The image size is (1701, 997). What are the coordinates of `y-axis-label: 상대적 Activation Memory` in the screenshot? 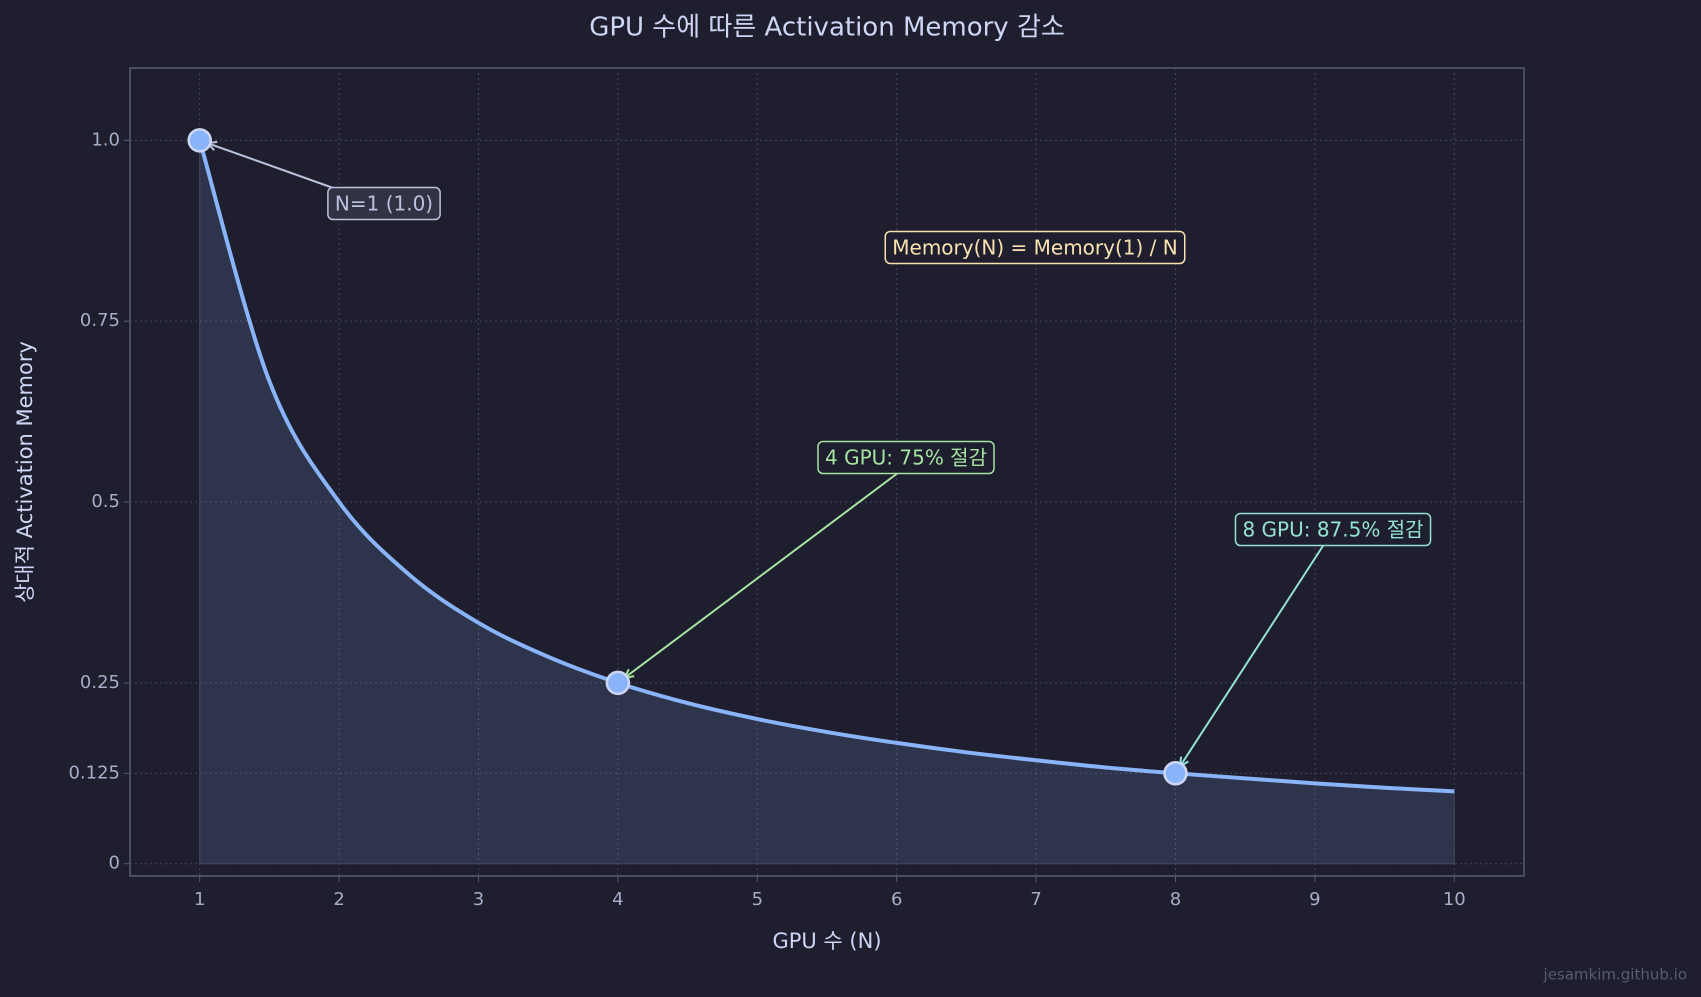 It's located at (25, 472).